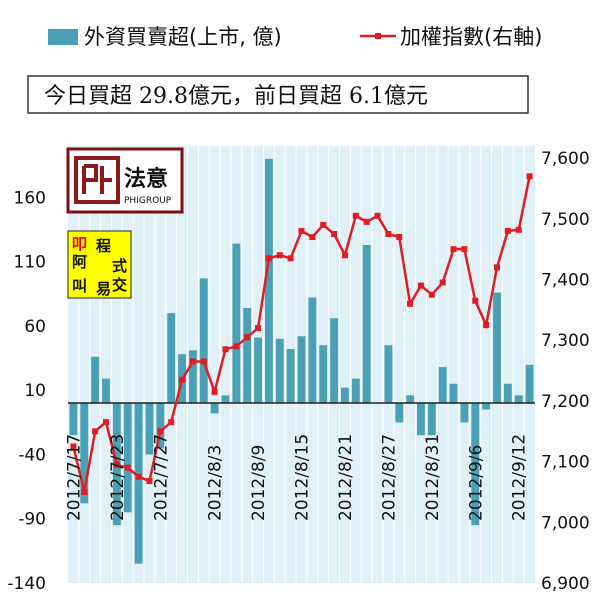 Image resolution: width=611 pixels, height=614 pixels. I want to click on legend-line-label: 加權指數(右軸), so click(471, 37).